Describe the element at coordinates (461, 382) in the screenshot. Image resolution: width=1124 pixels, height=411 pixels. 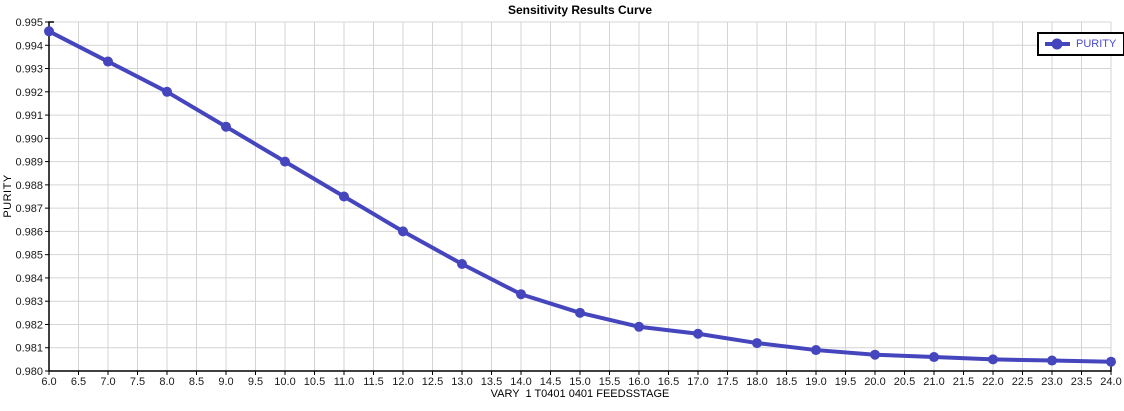
I see `x-tick-label: 13.0` at that location.